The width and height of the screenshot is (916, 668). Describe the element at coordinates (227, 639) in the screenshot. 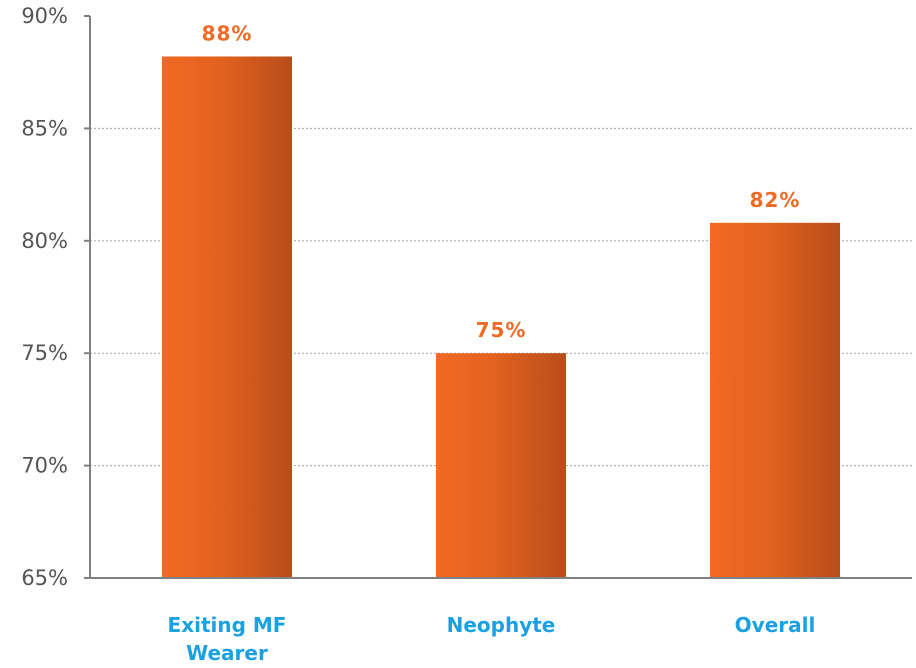

I see `x-tick-label: Exiting MF Wearer` at that location.